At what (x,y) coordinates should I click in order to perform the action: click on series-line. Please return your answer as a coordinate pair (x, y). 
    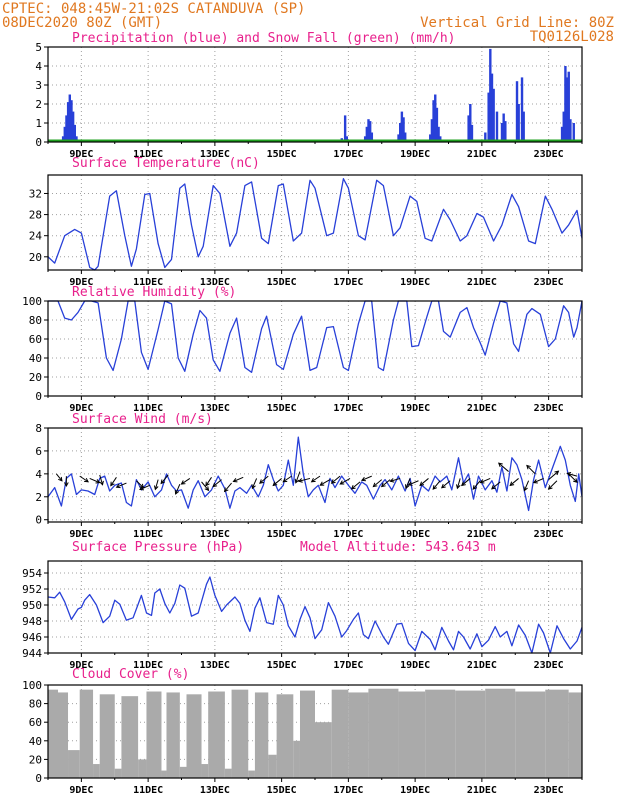
    Looking at the image, I should click on (315, 474).